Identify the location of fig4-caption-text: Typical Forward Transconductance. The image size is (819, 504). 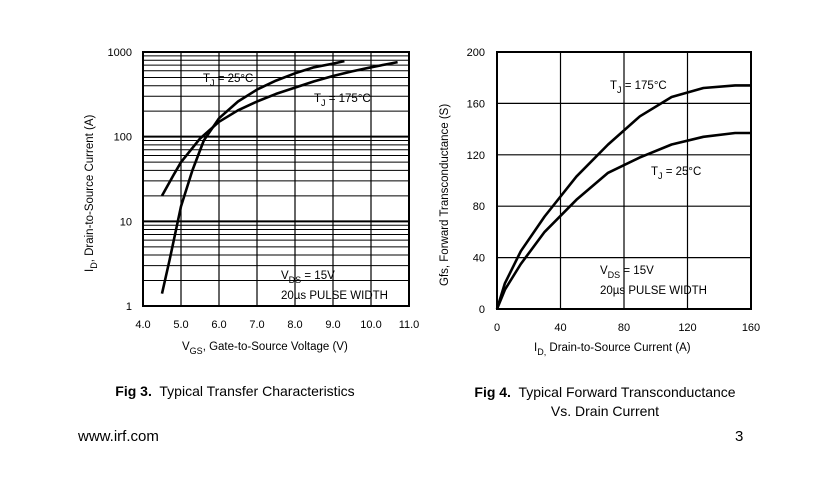
(627, 392).